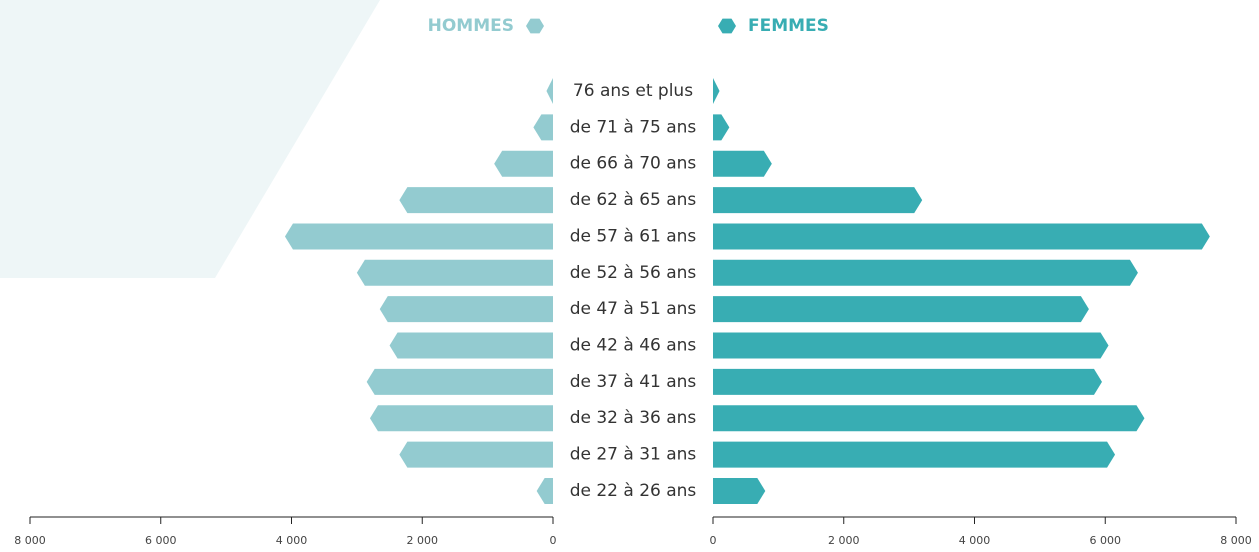 The image size is (1259, 552). What do you see at coordinates (633, 382) in the screenshot?
I see `category-label: de 37 à 41 ans` at bounding box center [633, 382].